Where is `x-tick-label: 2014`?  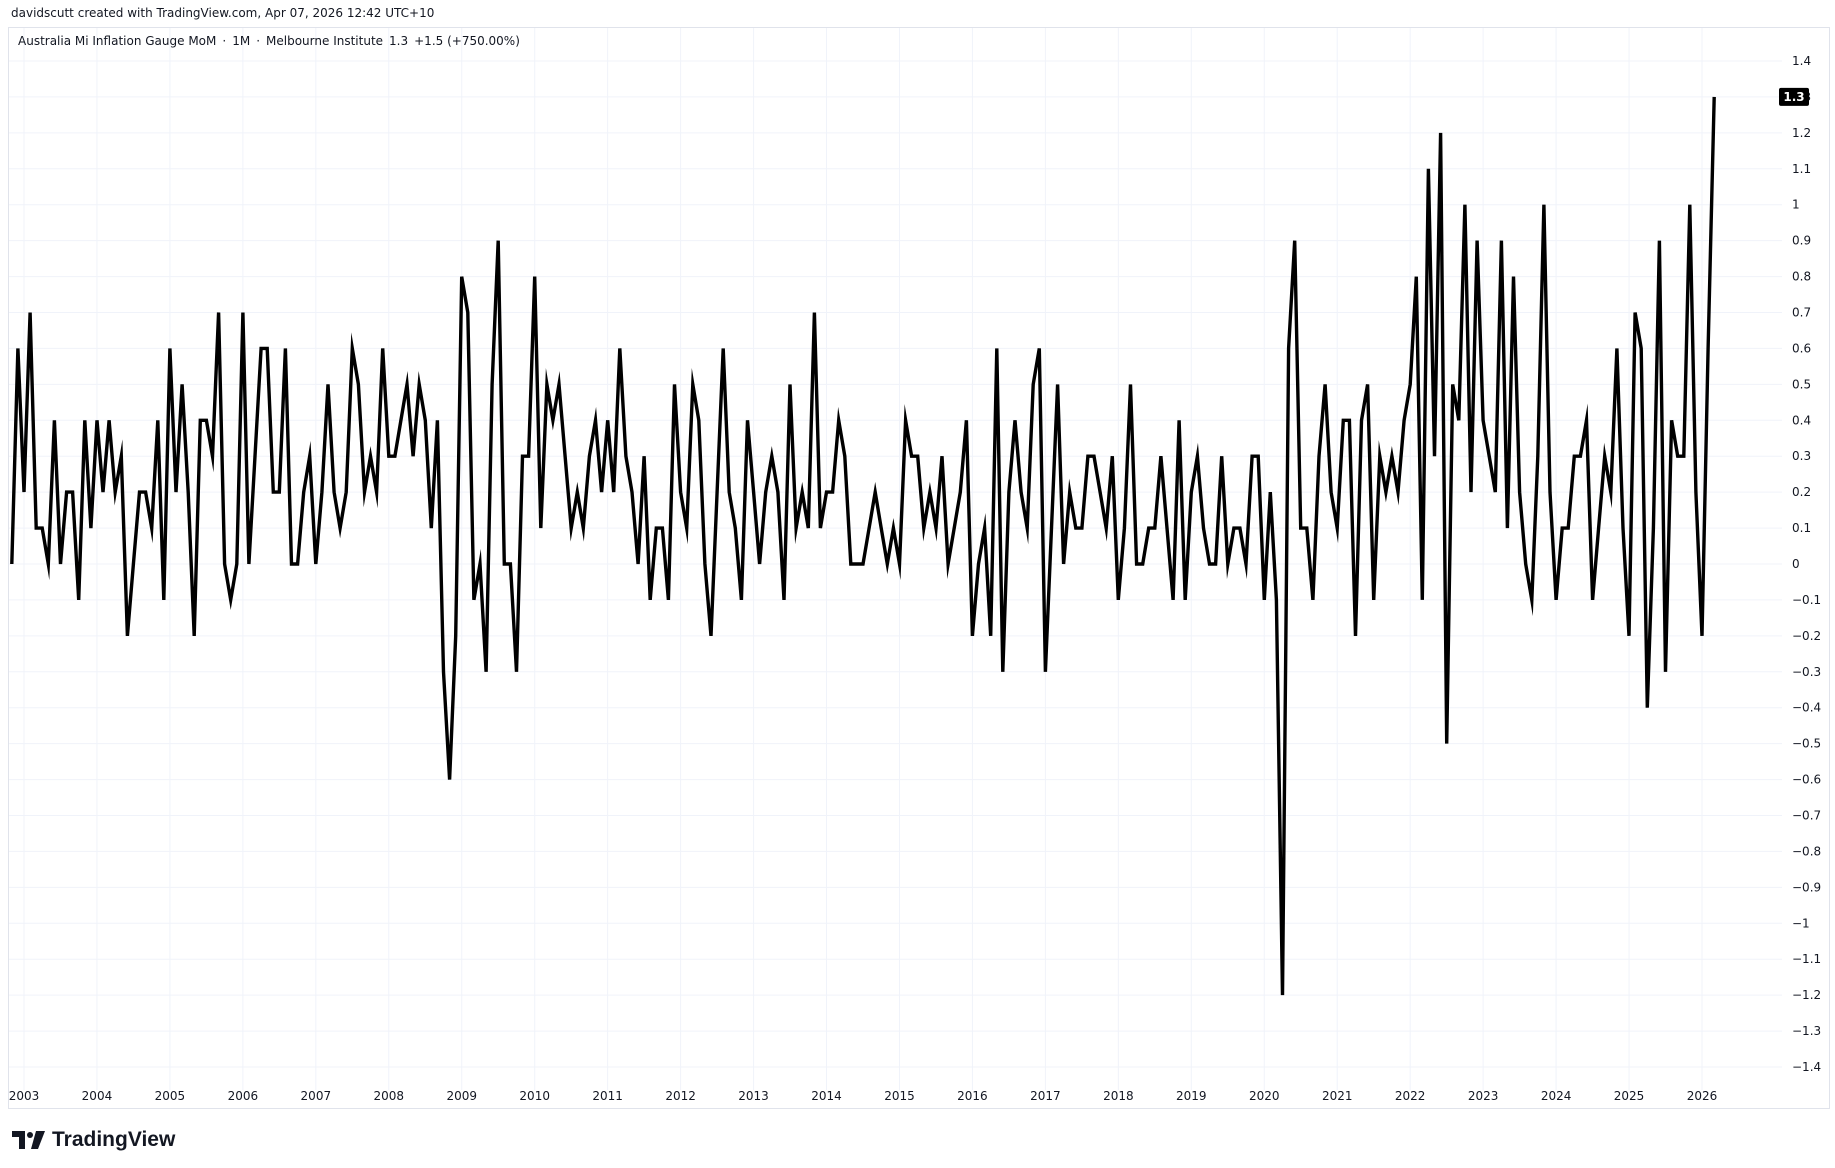 x-tick-label: 2014 is located at coordinates (826, 1096).